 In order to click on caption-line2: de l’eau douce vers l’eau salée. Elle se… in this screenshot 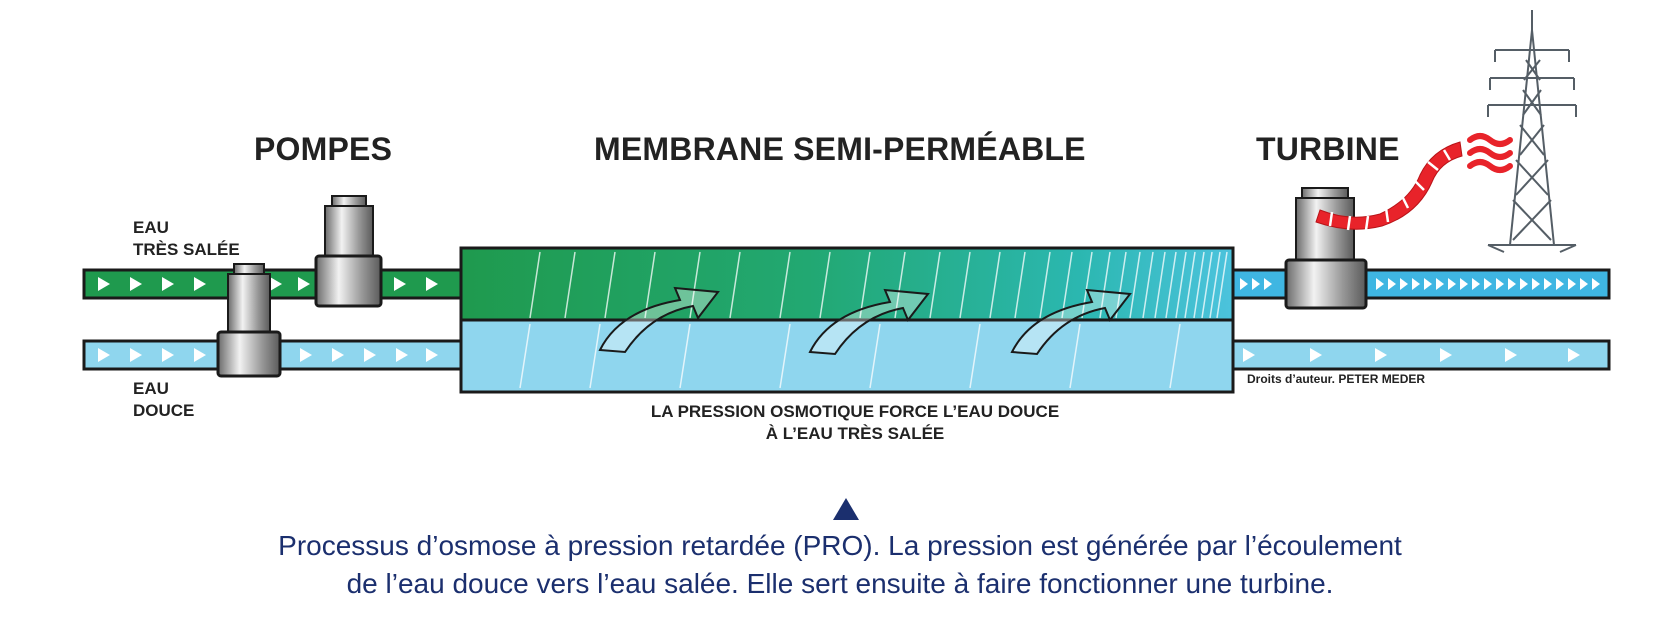, I will do `click(840, 583)`.